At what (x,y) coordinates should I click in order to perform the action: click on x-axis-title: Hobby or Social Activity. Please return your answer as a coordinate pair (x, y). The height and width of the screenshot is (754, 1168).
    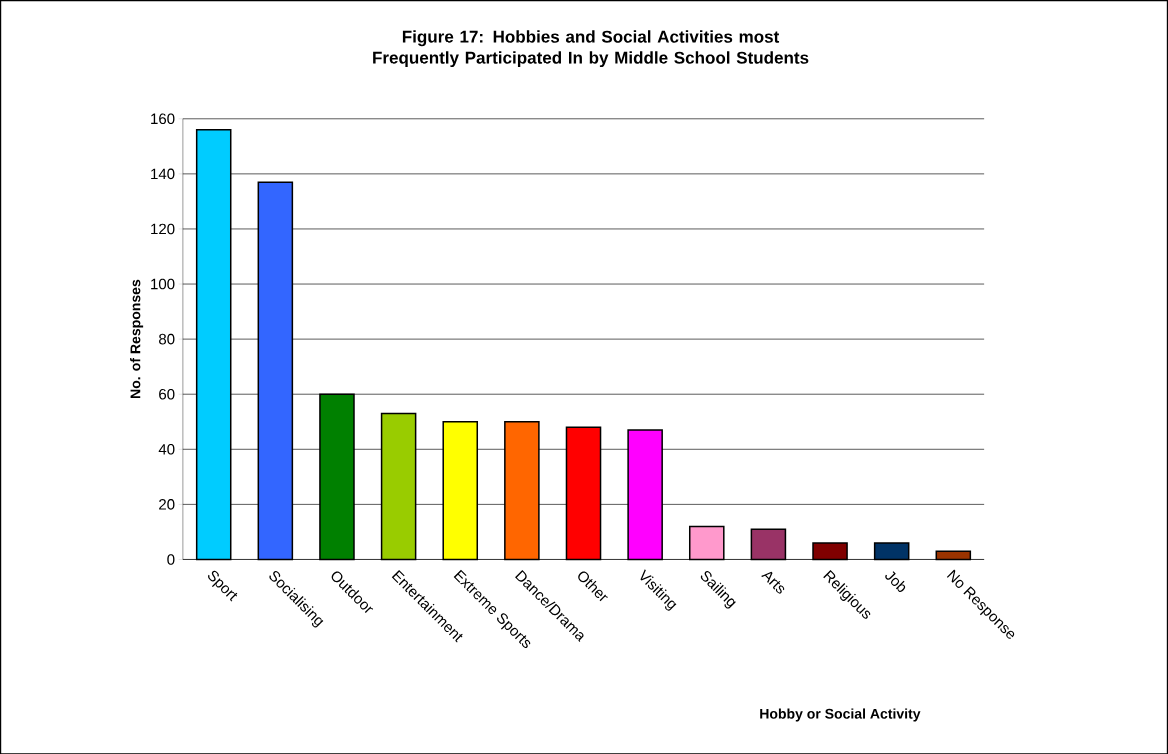
    Looking at the image, I should click on (840, 715).